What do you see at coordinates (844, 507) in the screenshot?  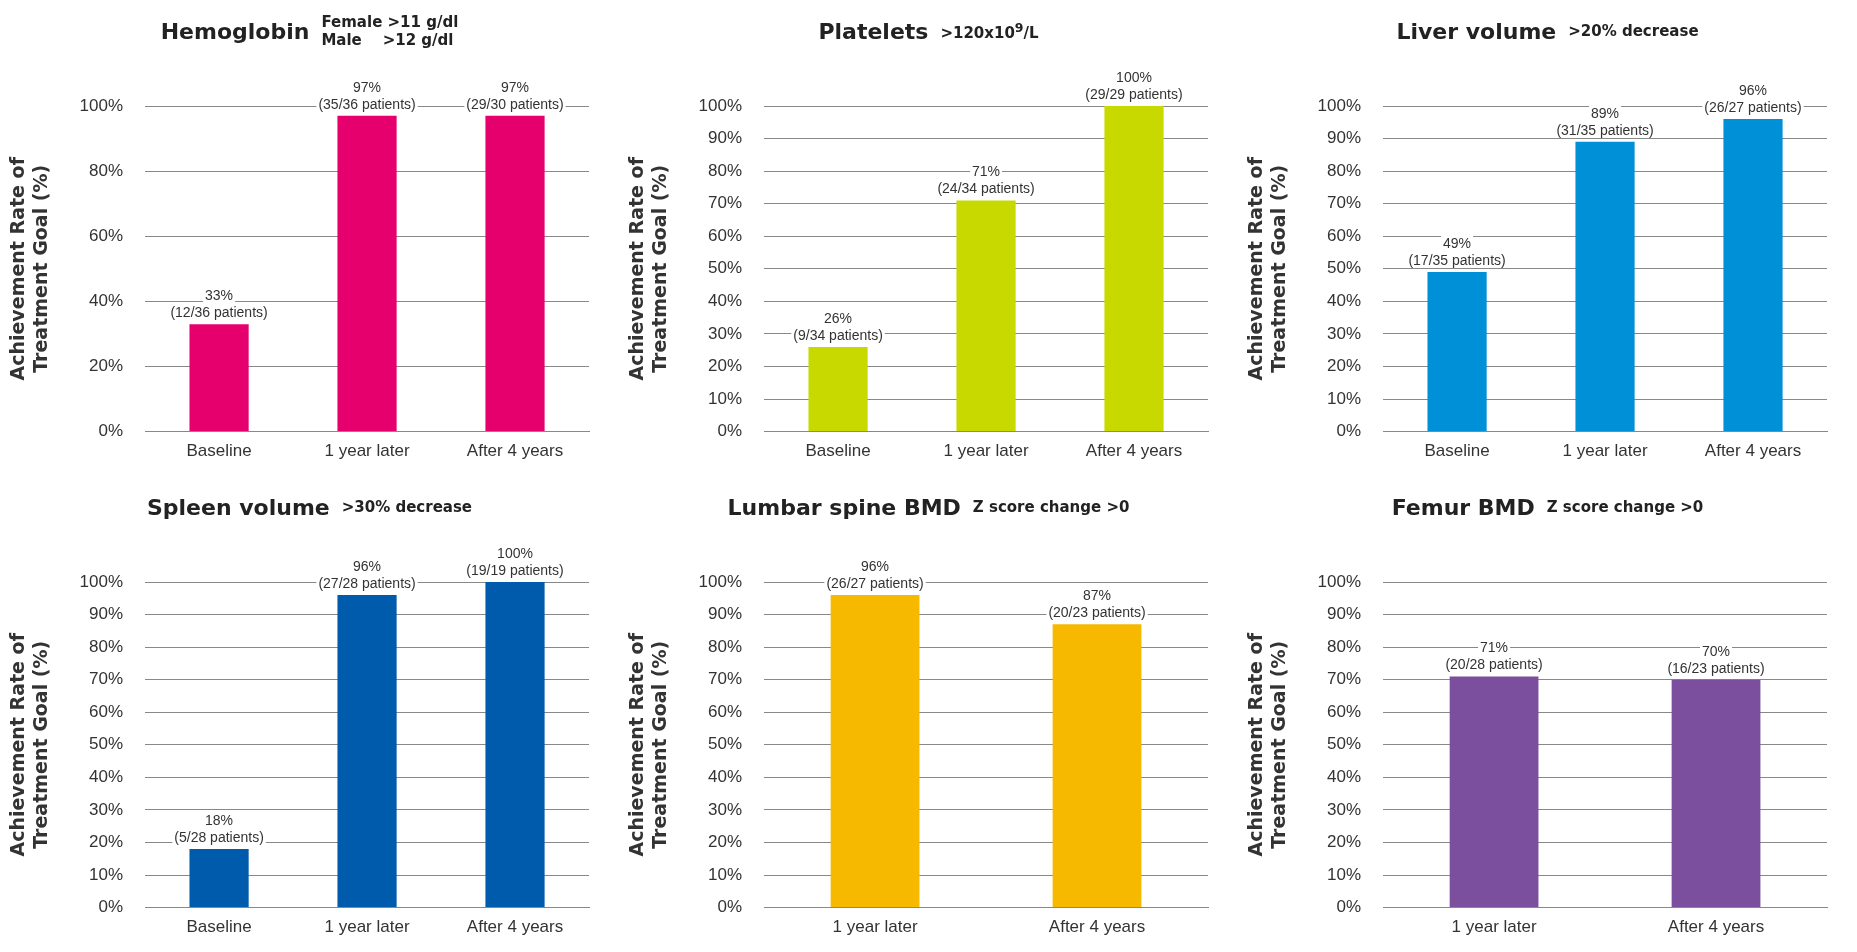 I see `chart-title: Lumbar spine BMD` at bounding box center [844, 507].